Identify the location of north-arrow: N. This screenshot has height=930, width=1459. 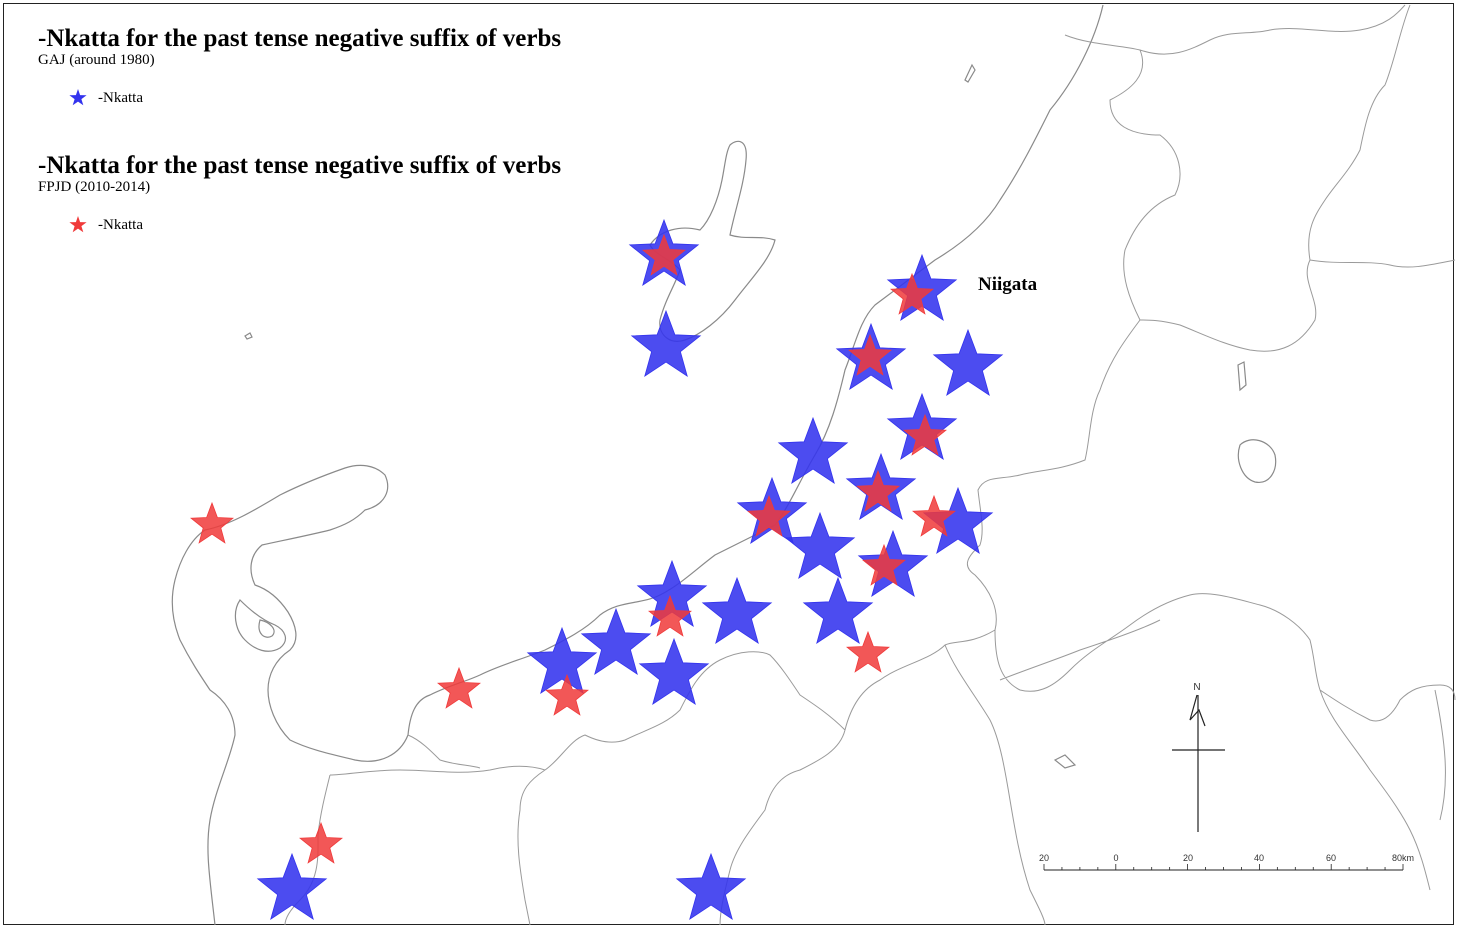
(1198, 757).